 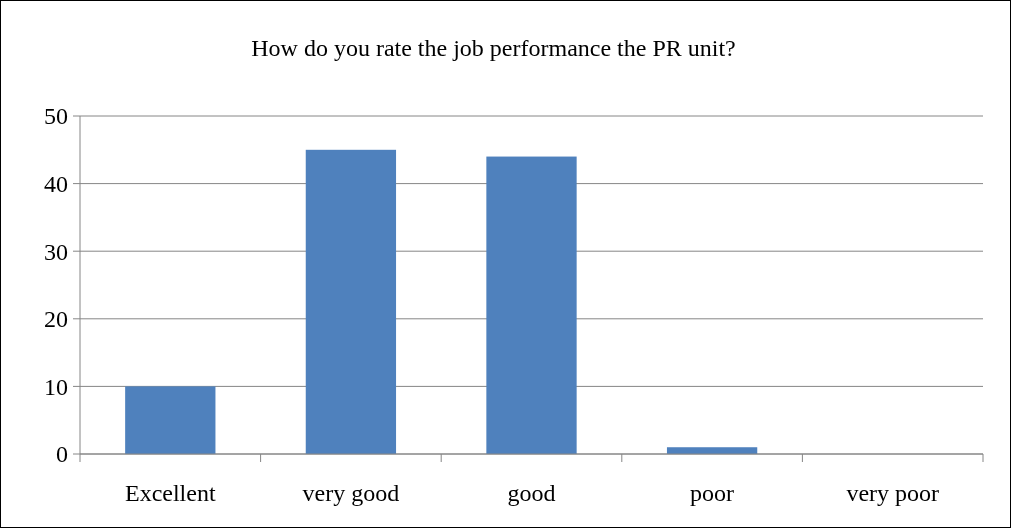 What do you see at coordinates (351, 493) in the screenshot?
I see `x-tick-label: very good` at bounding box center [351, 493].